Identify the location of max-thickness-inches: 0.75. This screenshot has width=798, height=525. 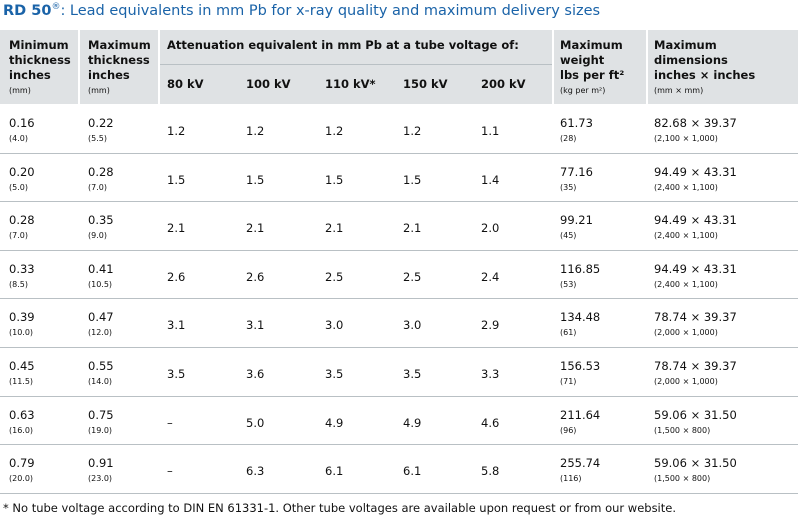
(101, 415).